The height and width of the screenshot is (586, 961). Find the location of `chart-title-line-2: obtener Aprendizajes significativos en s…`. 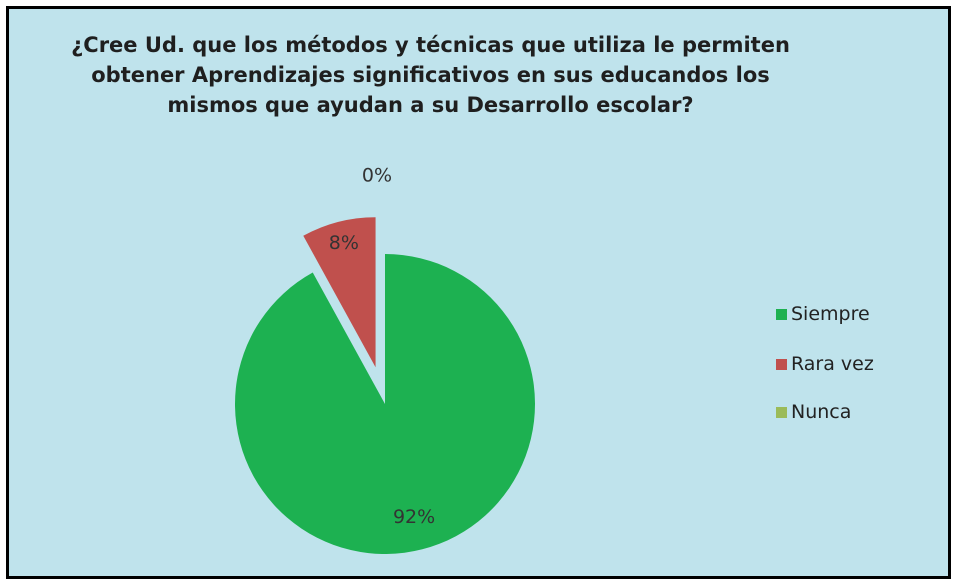

chart-title-line-2: obtener Aprendizajes significativos en s… is located at coordinates (430, 75).